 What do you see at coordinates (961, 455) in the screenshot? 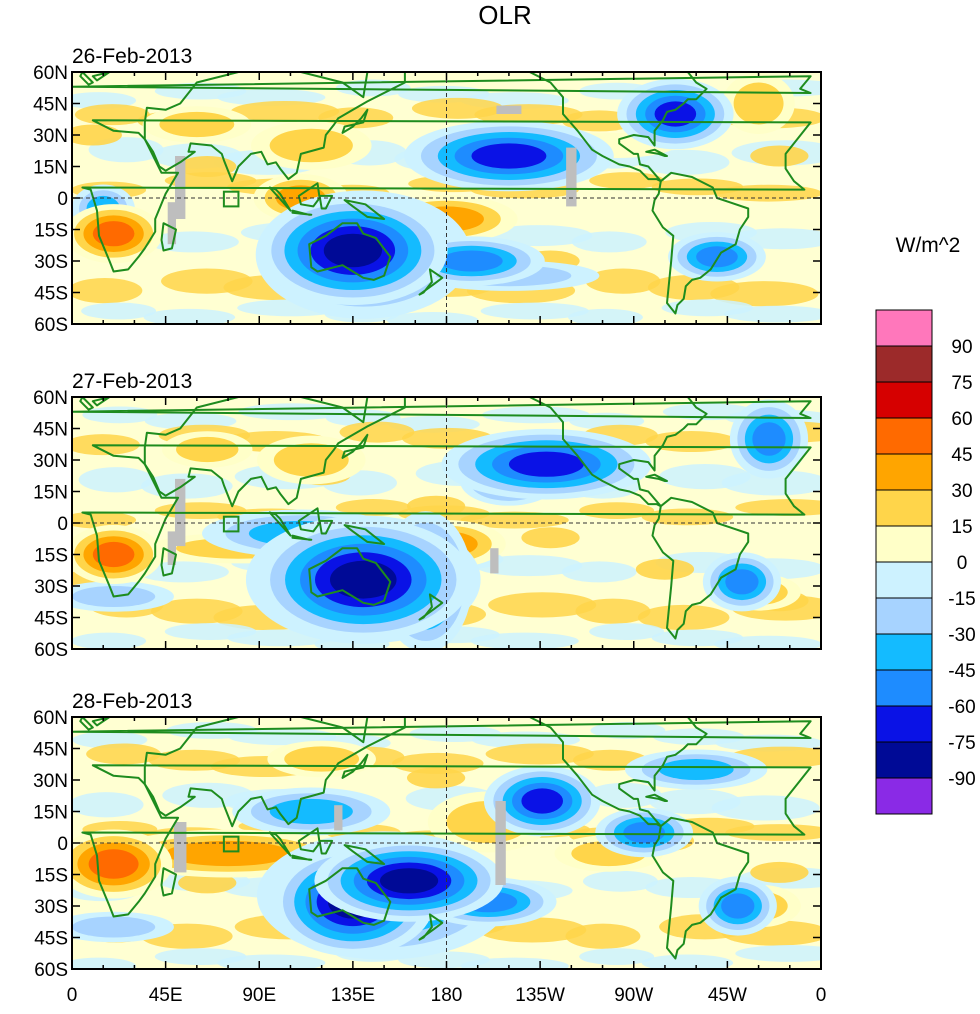
I see `colorbar-label: 45` at bounding box center [961, 455].